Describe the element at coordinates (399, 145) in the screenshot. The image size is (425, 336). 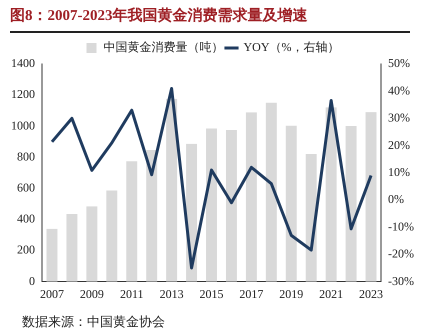
I see `y2-tick-label: 20%` at that location.